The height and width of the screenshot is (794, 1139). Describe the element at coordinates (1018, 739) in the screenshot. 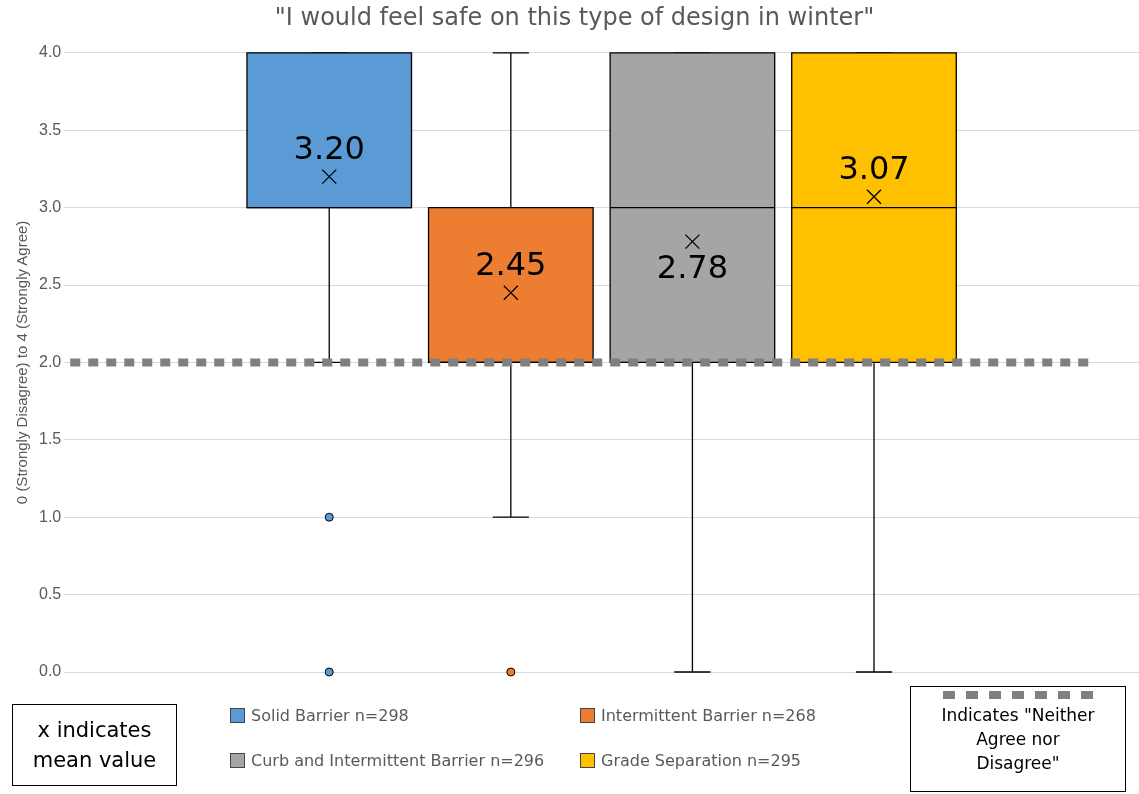

I see `text: Indicates "Neither Agree nor Disagree"` at that location.